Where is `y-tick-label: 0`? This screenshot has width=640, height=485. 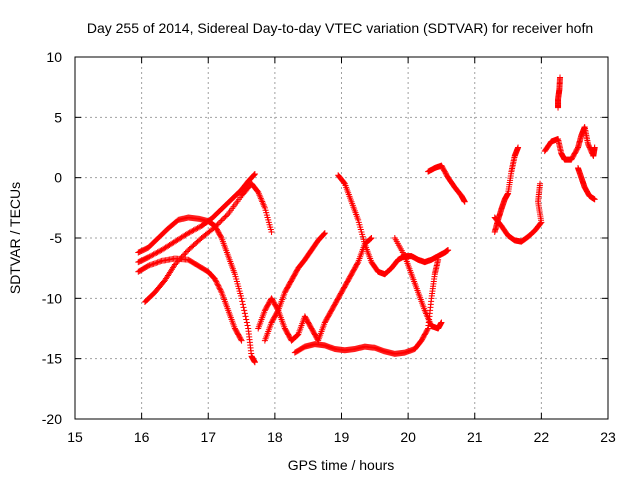 y-tick-label: 0 is located at coordinates (58, 178).